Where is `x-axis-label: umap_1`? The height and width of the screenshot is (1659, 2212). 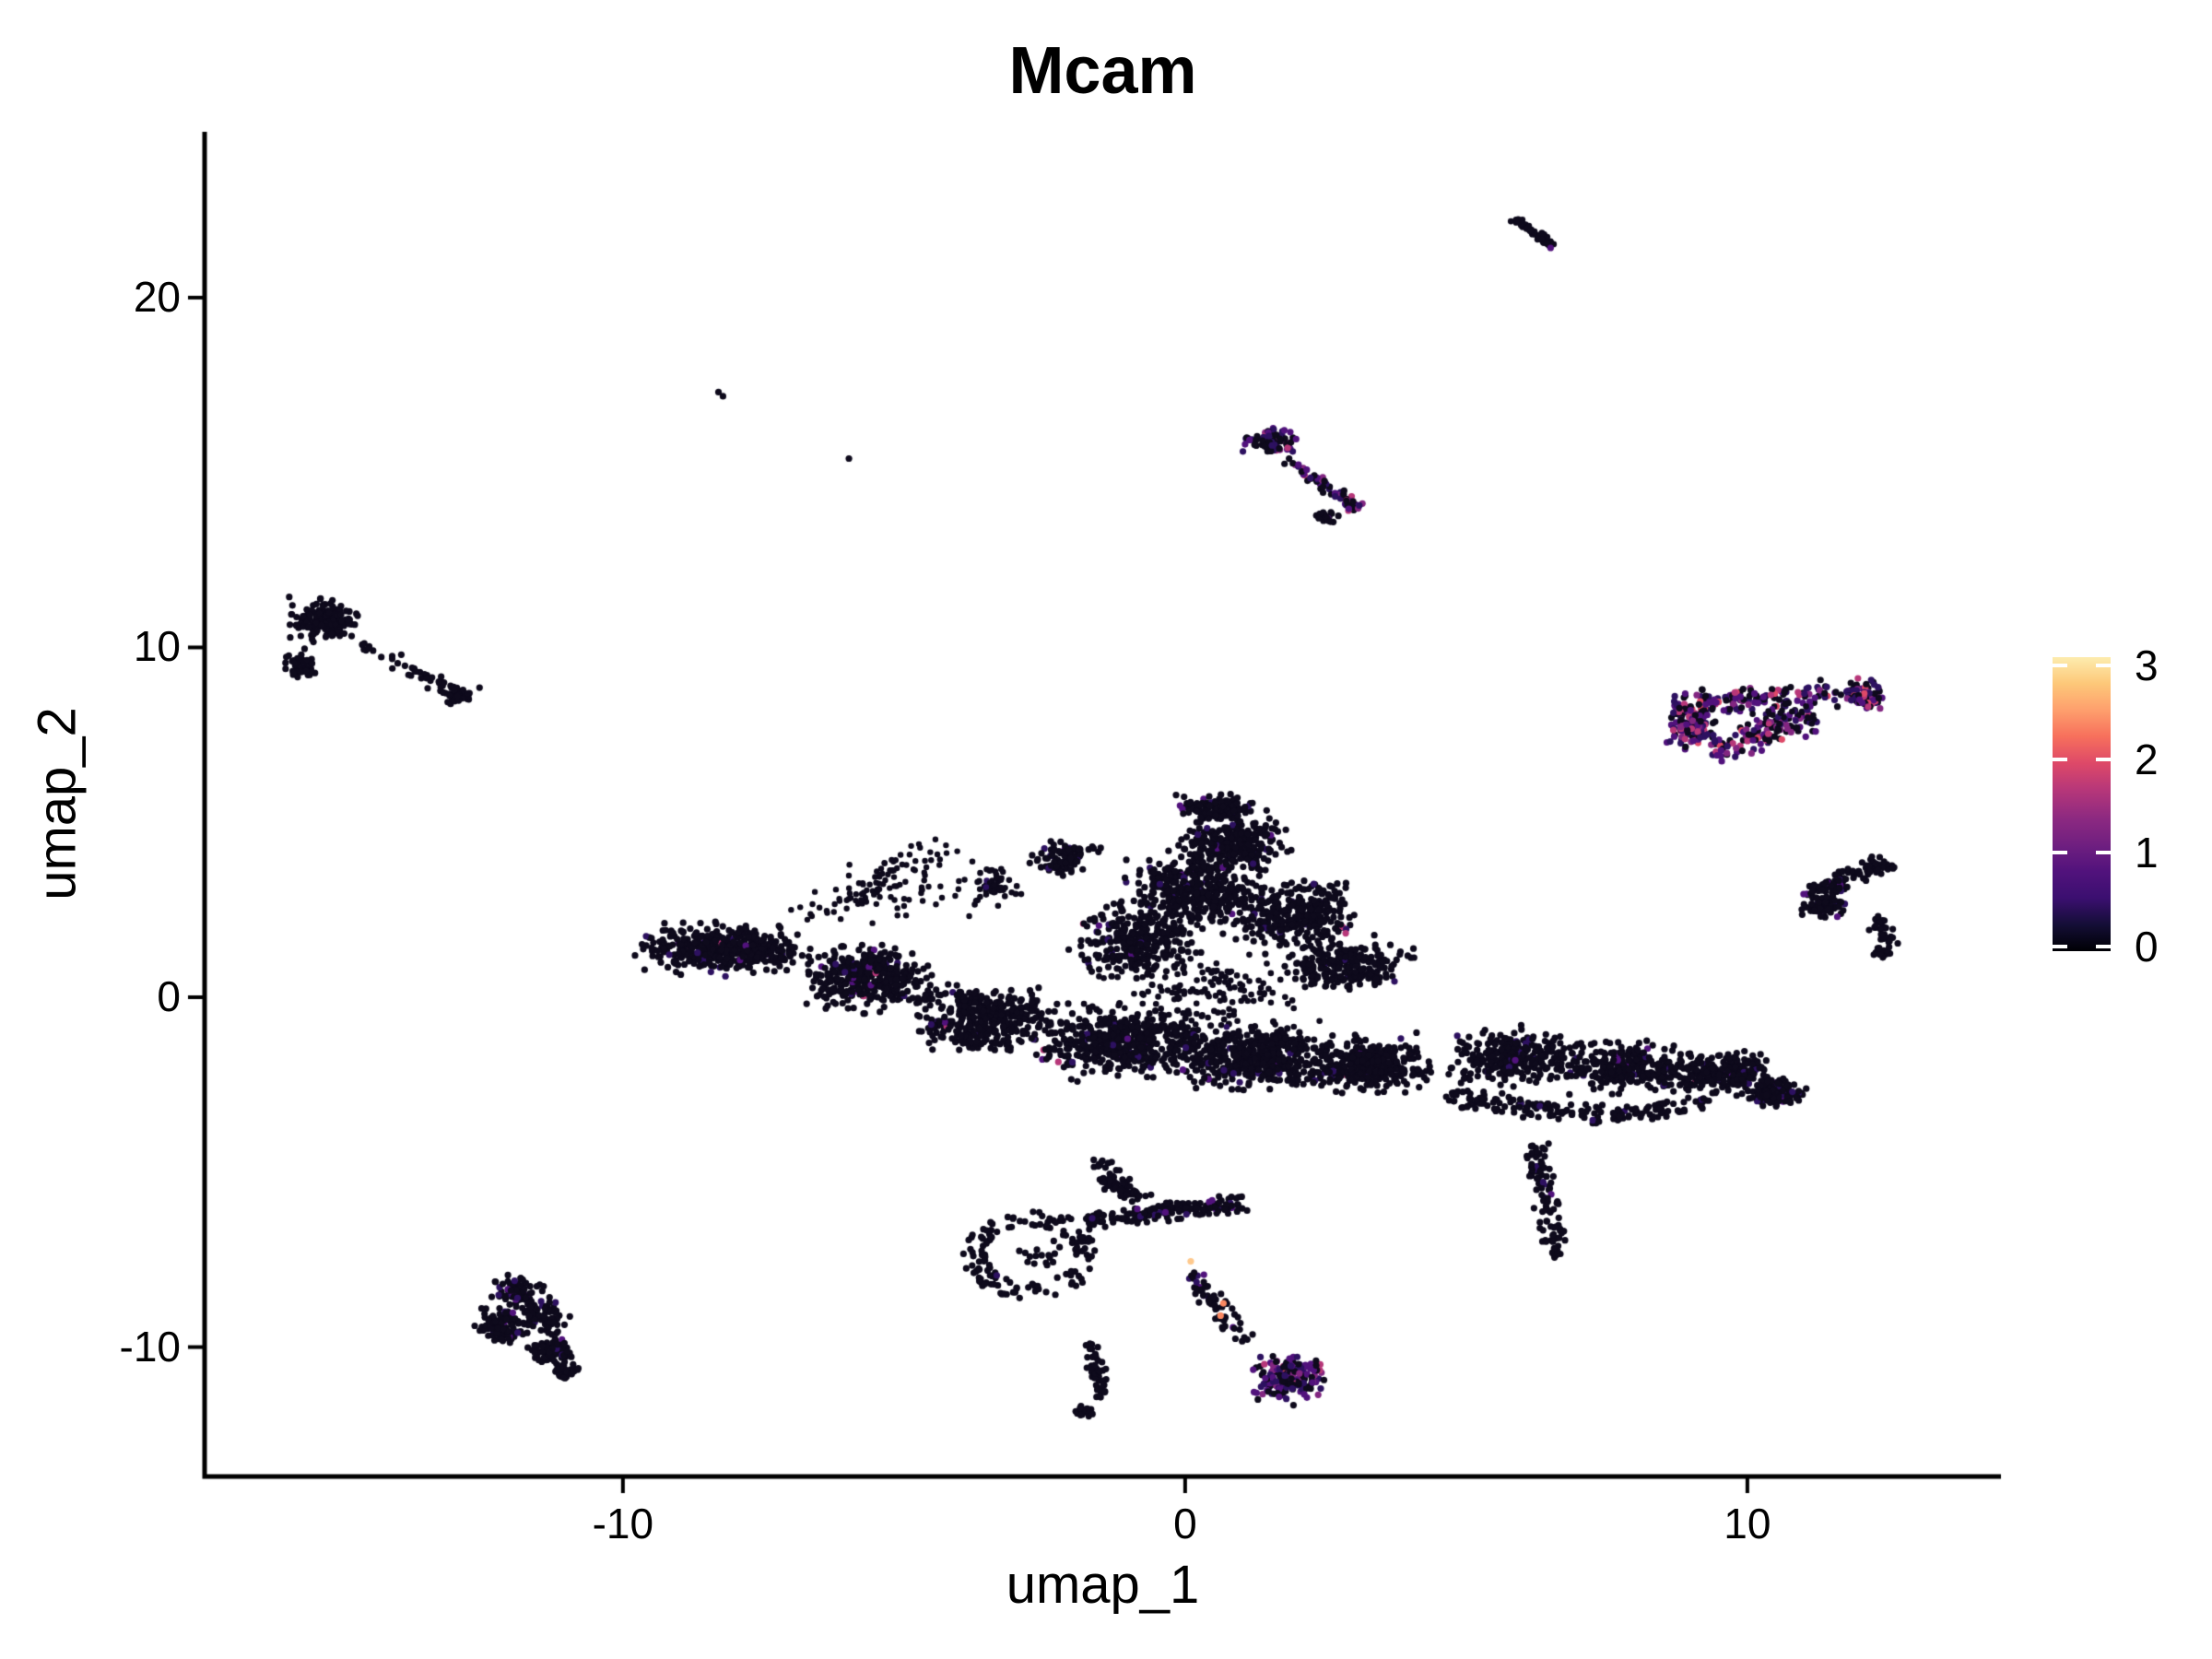
x-axis-label: umap_1 is located at coordinates (1103, 1585).